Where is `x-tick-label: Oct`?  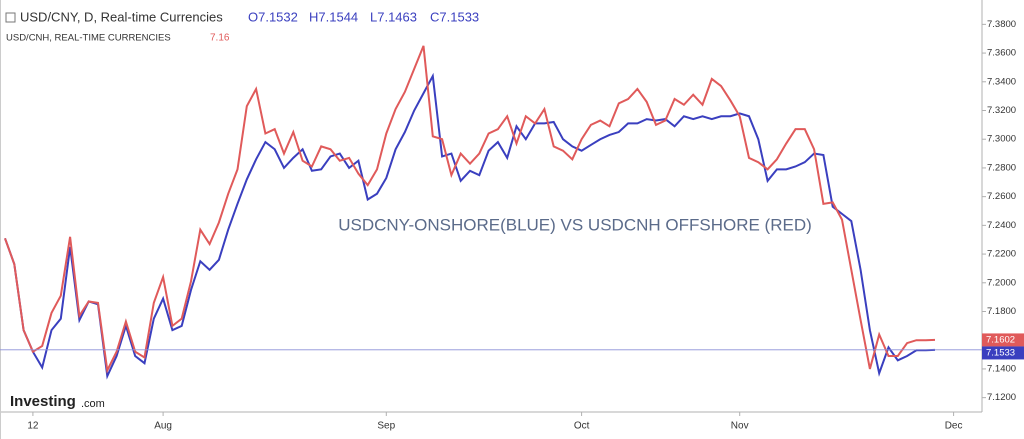 x-tick-label: Oct is located at coordinates (582, 426).